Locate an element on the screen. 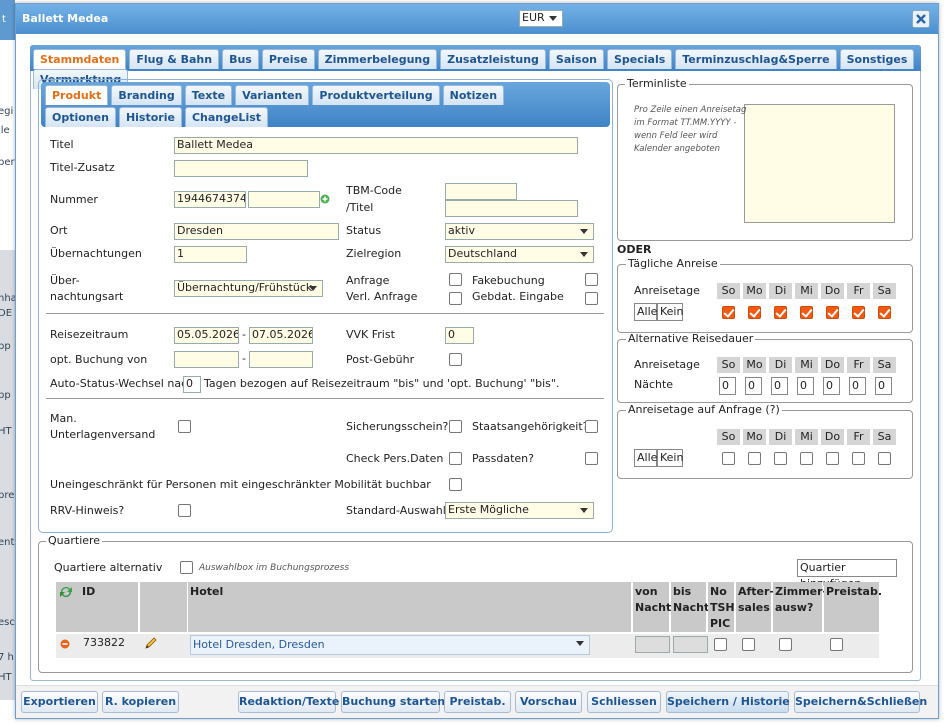 The width and height of the screenshot is (951, 727). subtab: Texte is located at coordinates (208, 95).